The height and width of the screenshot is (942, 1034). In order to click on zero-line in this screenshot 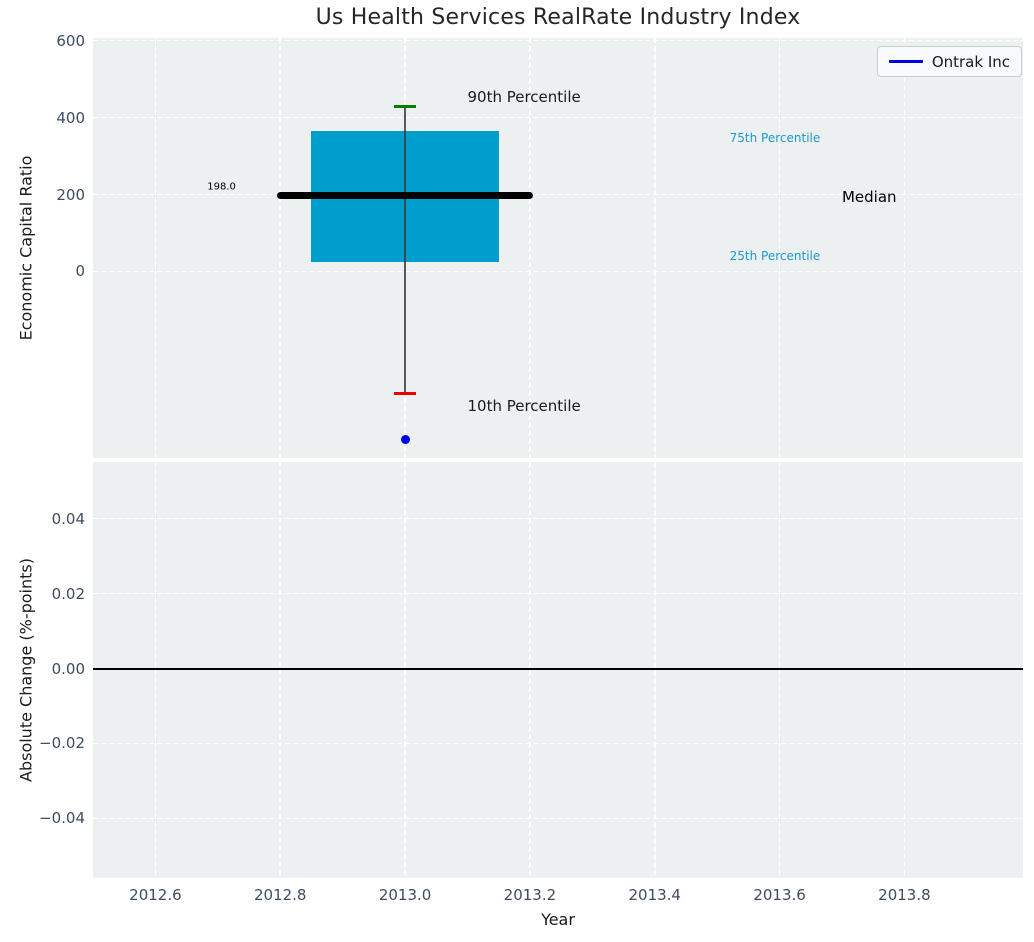, I will do `click(558, 668)`.